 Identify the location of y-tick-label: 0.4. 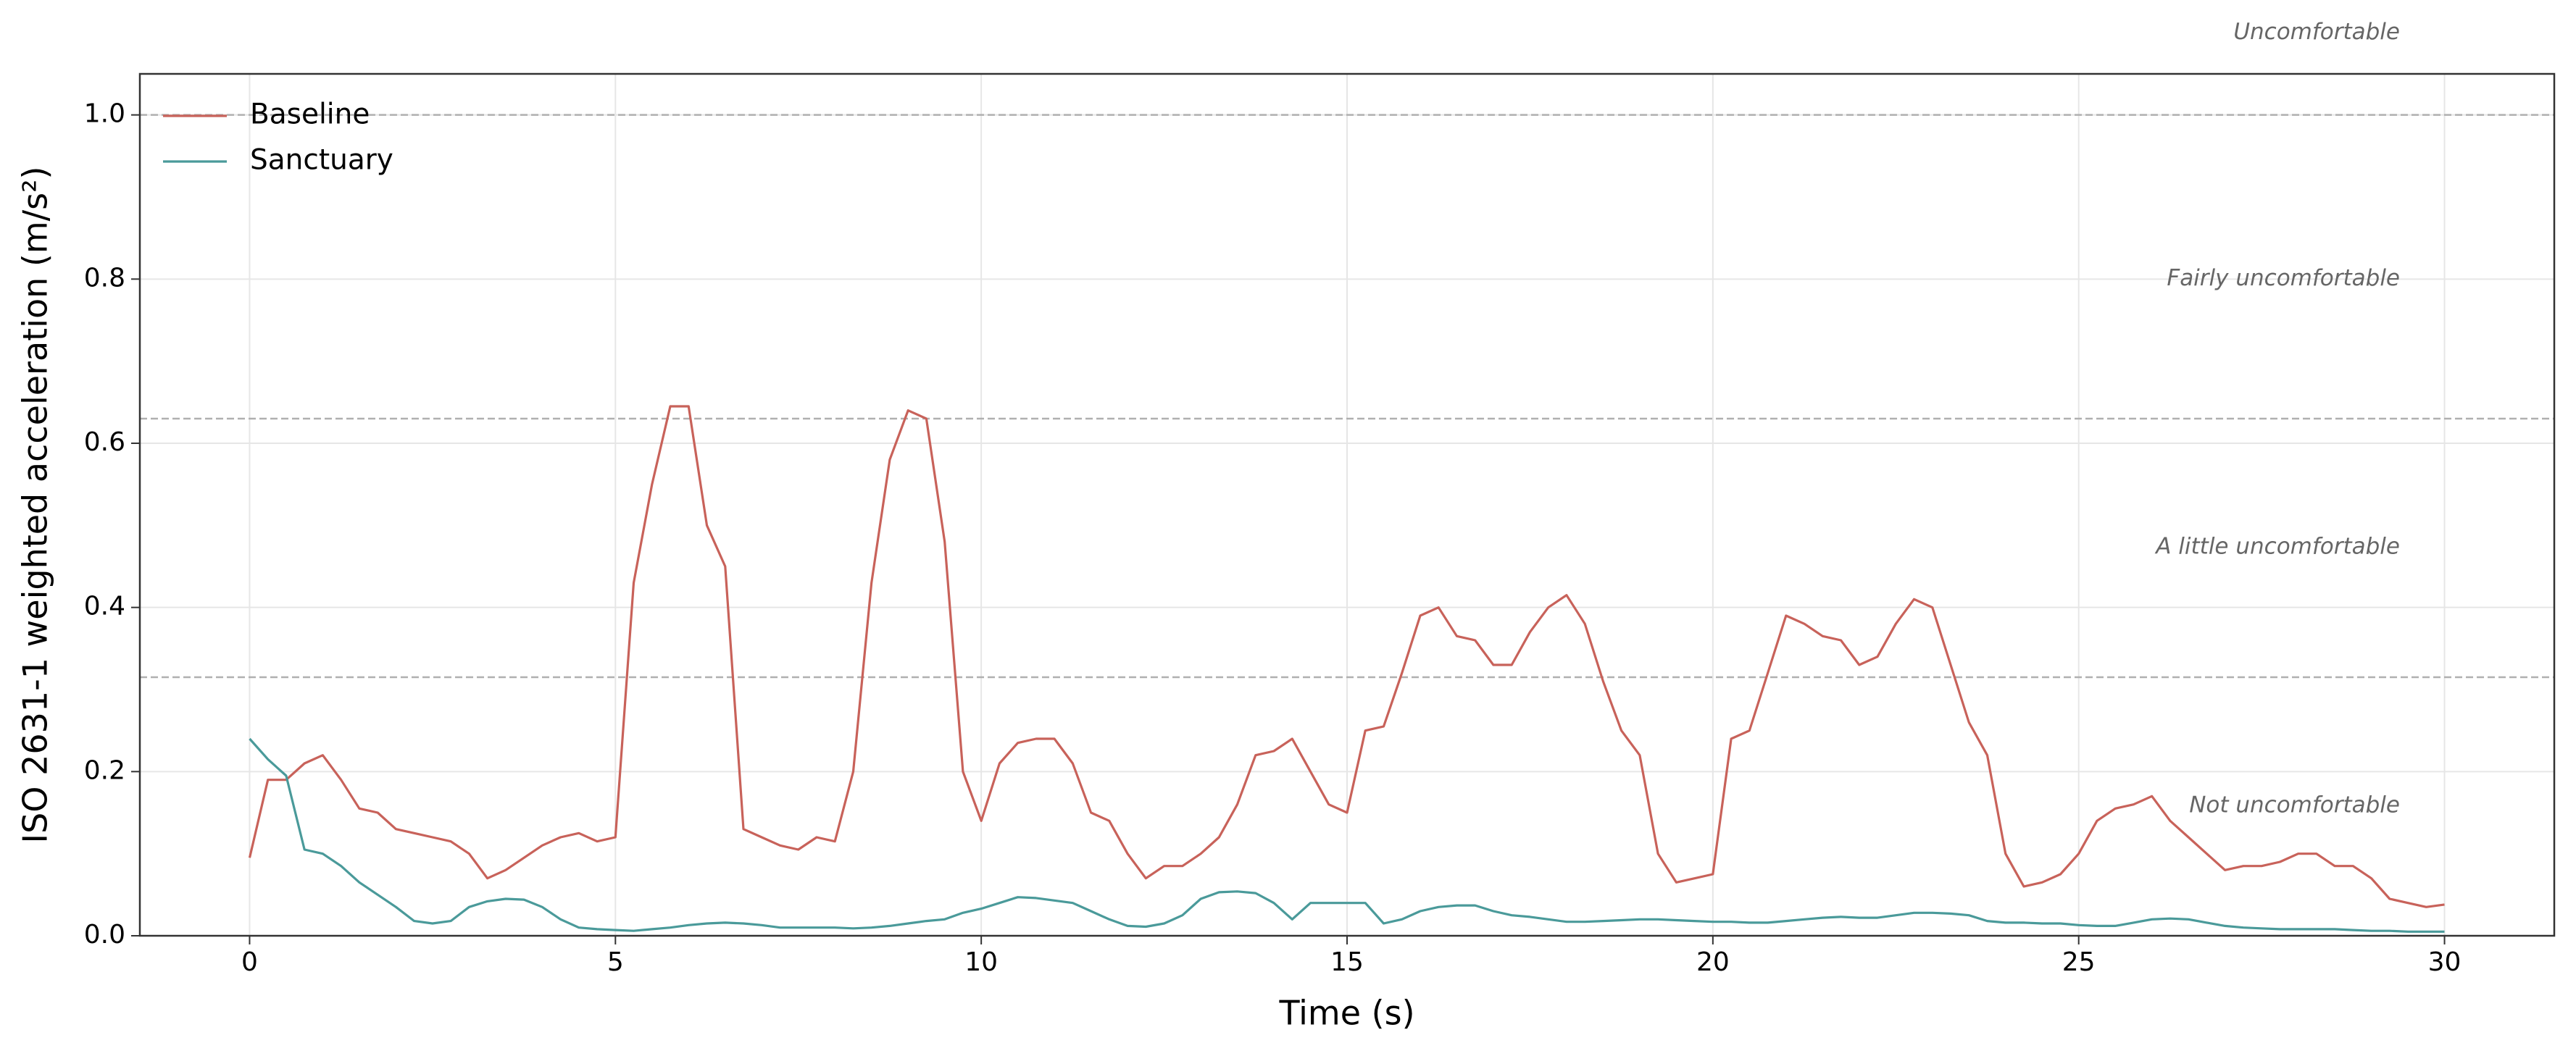
(104, 606).